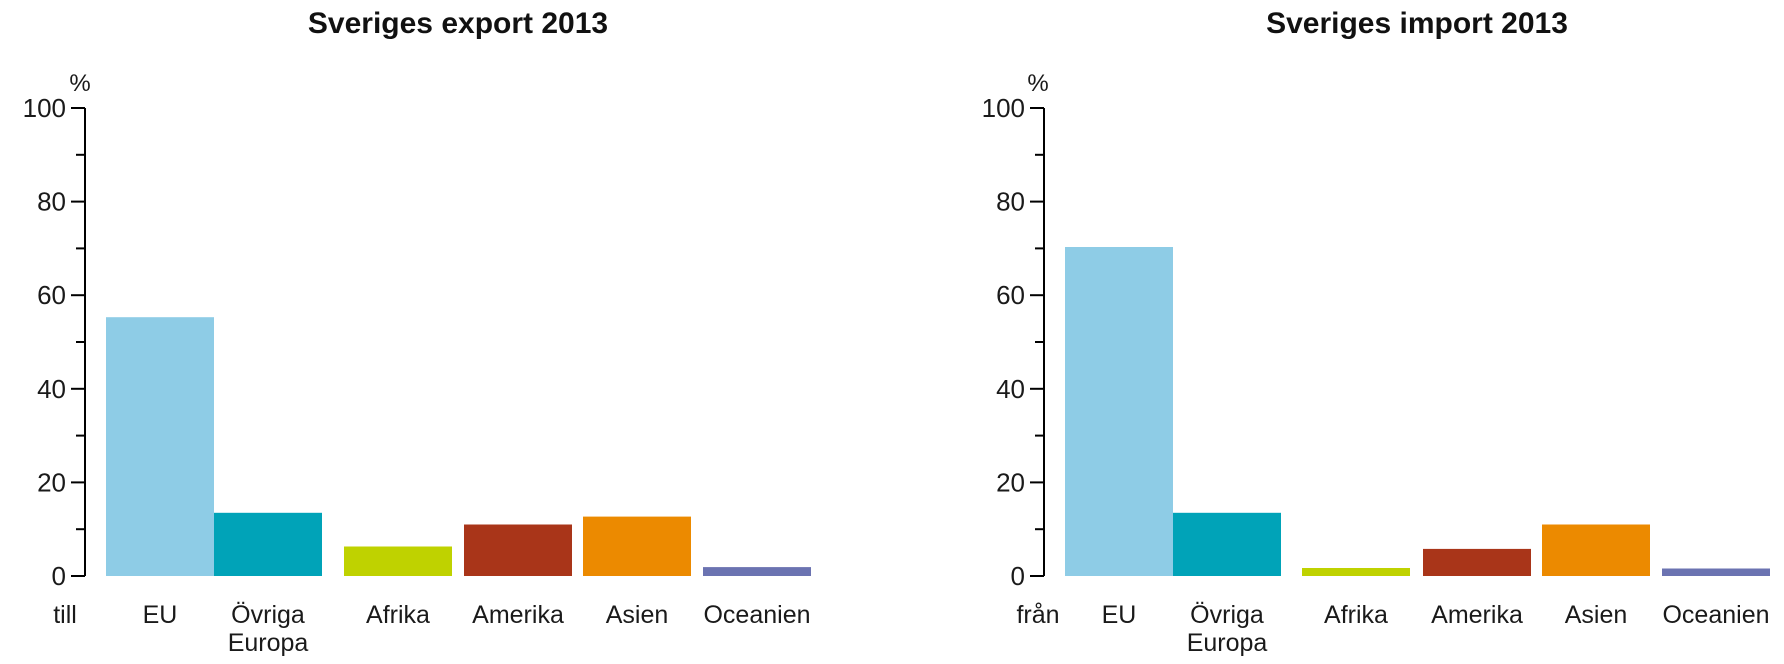 This screenshot has width=1784, height=664. What do you see at coordinates (268, 544) in the screenshot?
I see `export-bar-ovriga-europa` at bounding box center [268, 544].